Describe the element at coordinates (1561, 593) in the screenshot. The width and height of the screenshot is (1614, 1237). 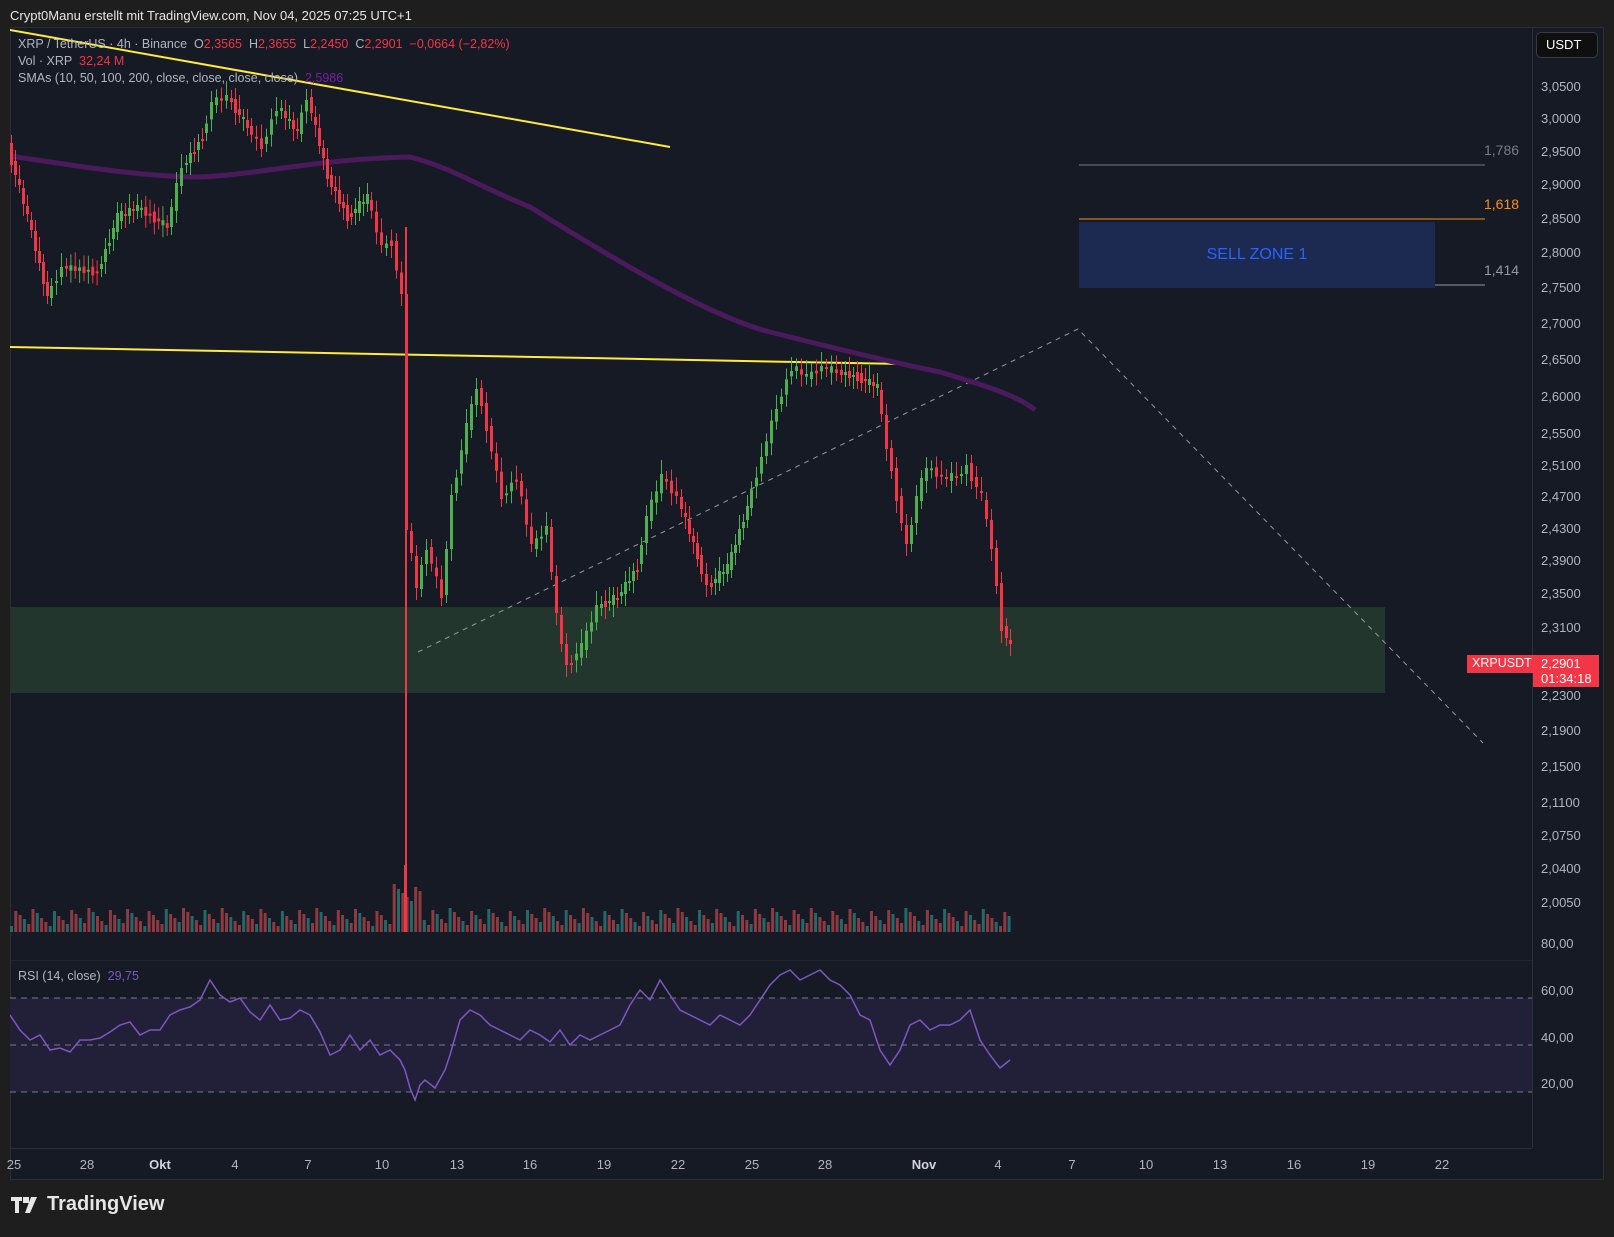
I see `price-tick: 2,3500` at that location.